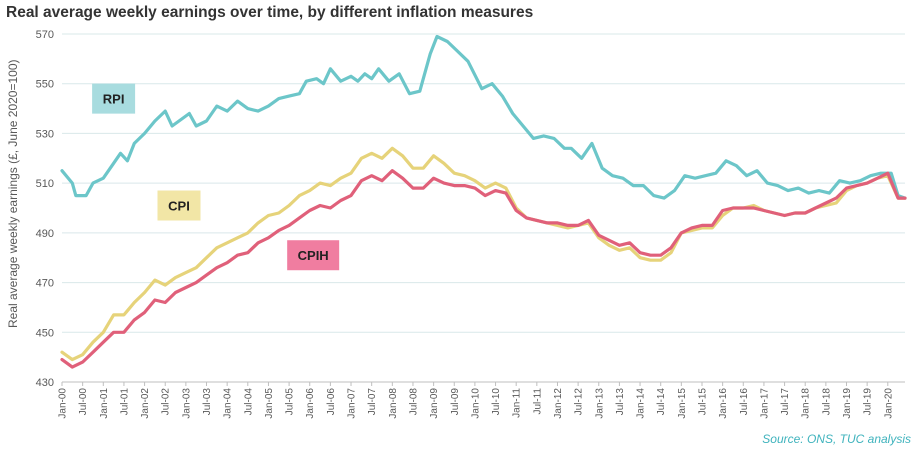  I want to click on x-tick-label: Jan-14, so click(641, 403).